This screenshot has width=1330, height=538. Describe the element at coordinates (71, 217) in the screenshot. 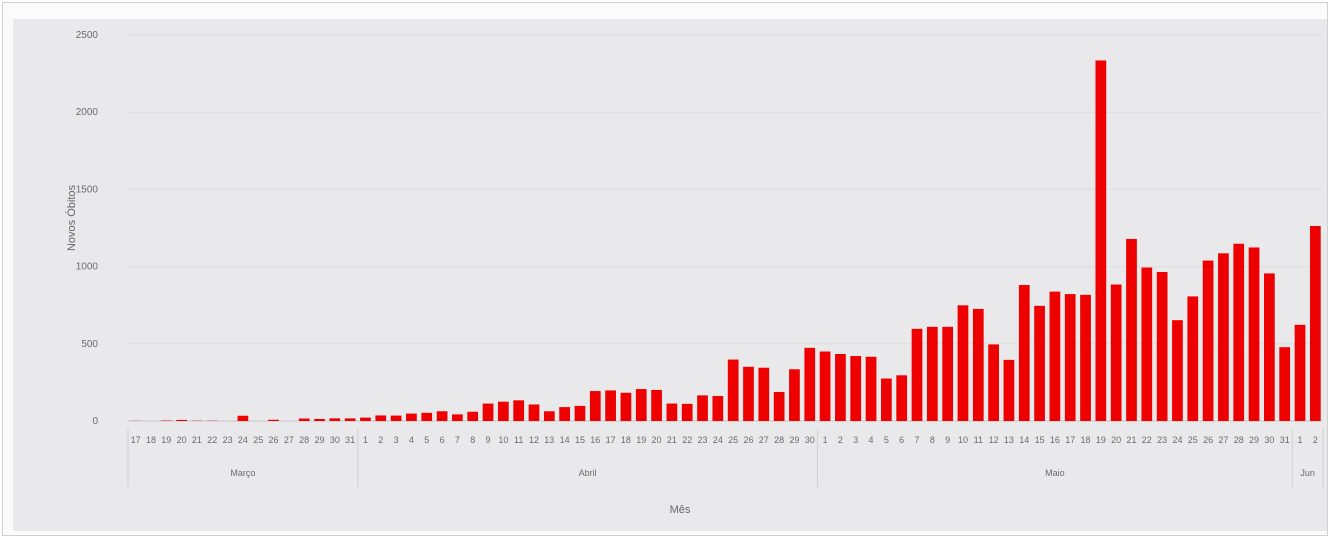

I see `y-axis-title: Novos Óbitos` at that location.